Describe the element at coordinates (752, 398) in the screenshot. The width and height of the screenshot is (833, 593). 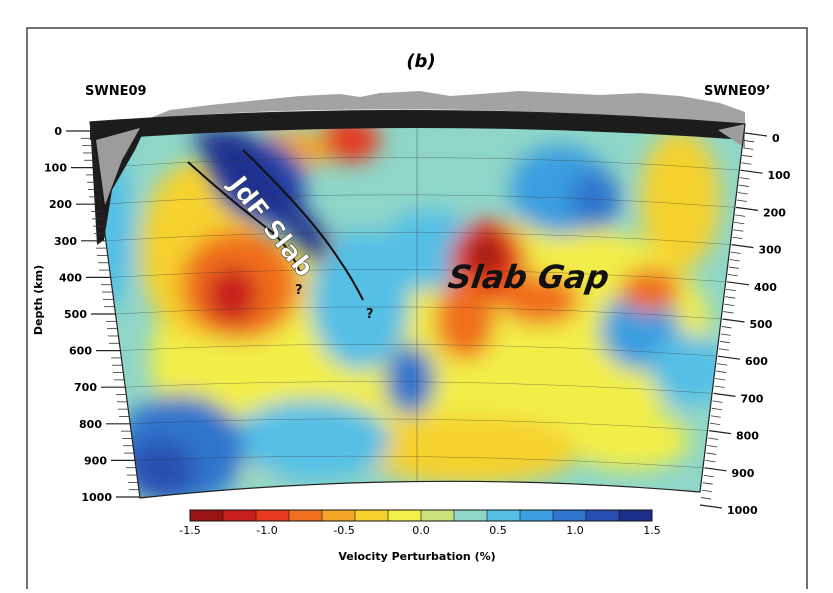
I see `depth-tick-label-right: 700` at that location.